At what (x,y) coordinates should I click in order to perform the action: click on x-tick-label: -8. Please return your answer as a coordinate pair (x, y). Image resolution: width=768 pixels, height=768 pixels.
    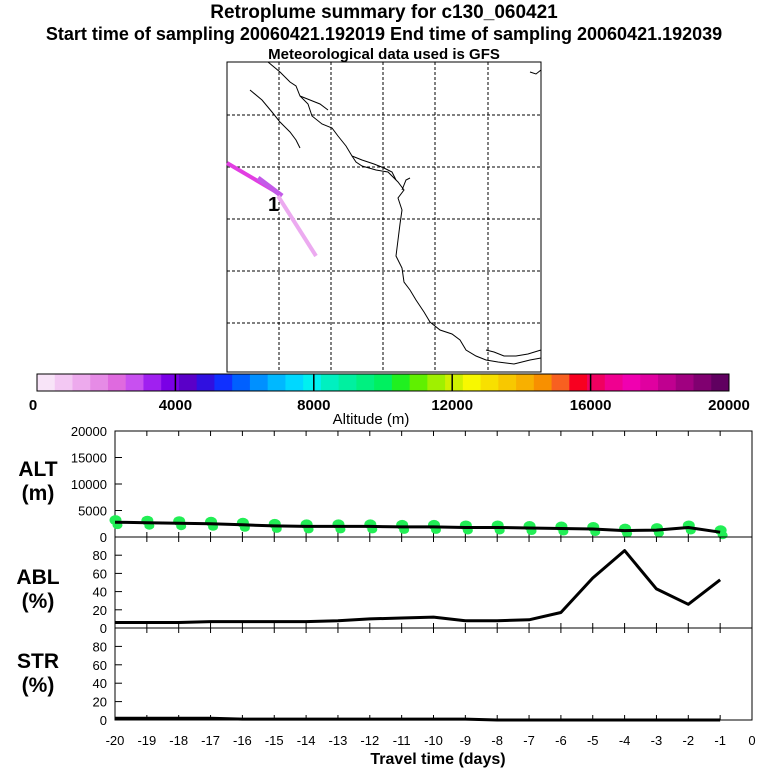
    Looking at the image, I should click on (497, 740).